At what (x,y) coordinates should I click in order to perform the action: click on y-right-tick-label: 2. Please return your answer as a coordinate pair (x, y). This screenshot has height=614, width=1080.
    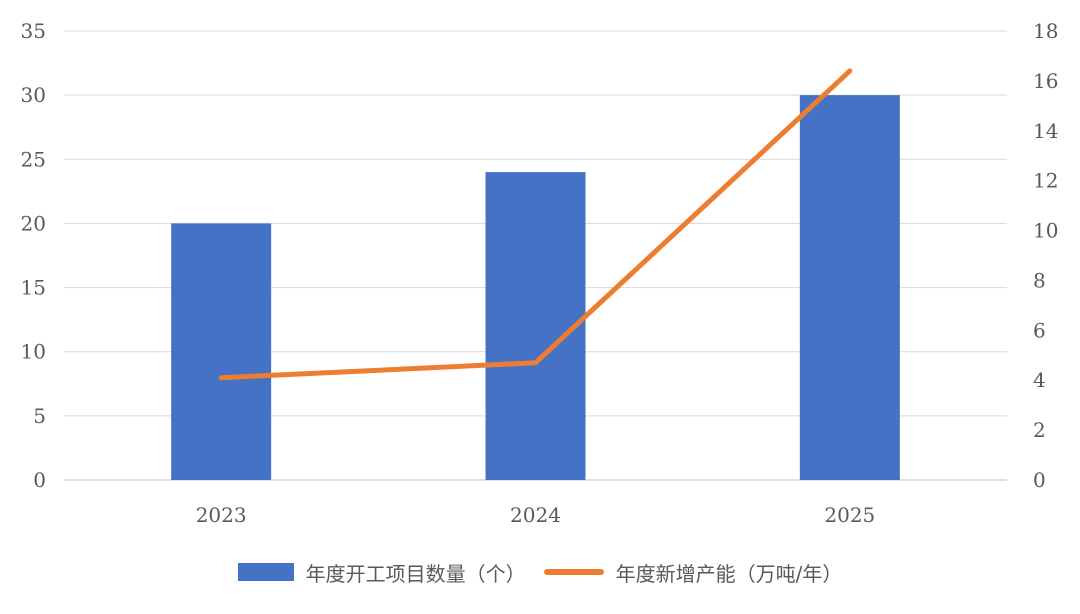
    Looking at the image, I should click on (1039, 430).